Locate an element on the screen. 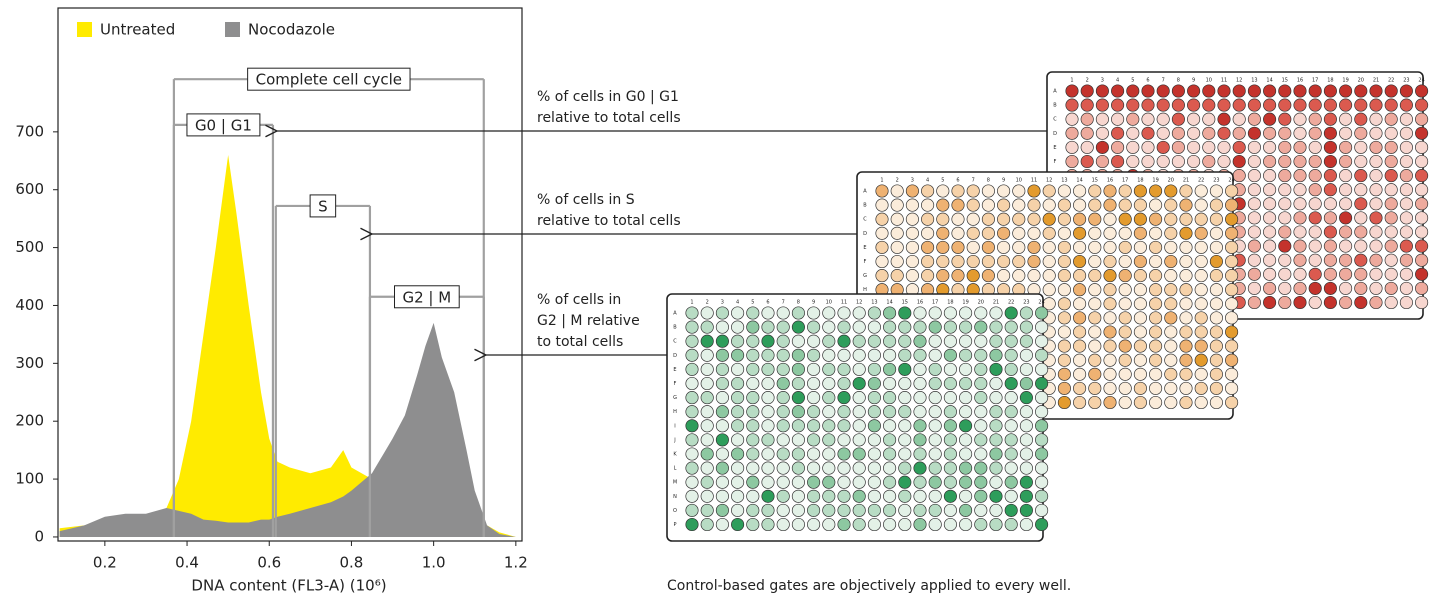 The height and width of the screenshot is (602, 1429). plate-column-label: 2 is located at coordinates (1087, 81).